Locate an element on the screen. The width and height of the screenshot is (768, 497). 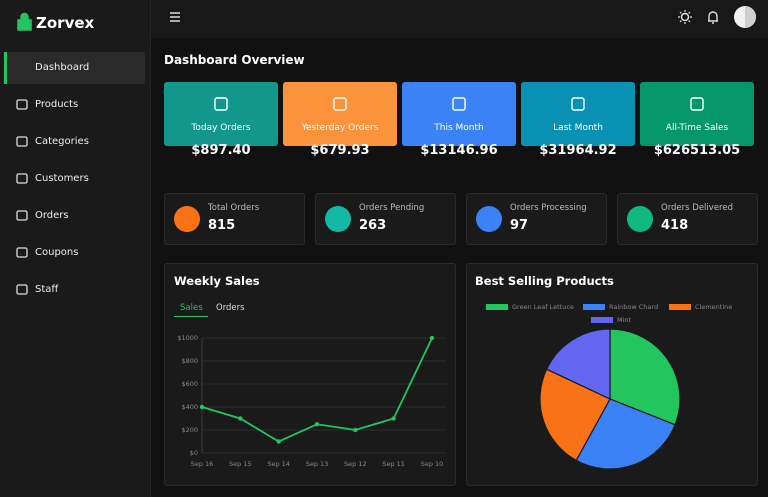
stat-value: 97 is located at coordinates (519, 225).